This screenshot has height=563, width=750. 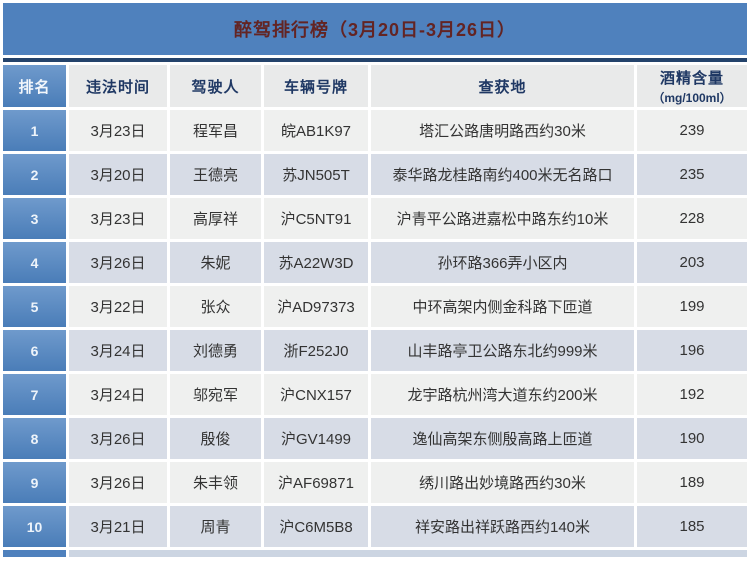 What do you see at coordinates (34, 553) in the screenshot?
I see `rank-column-stub` at bounding box center [34, 553].